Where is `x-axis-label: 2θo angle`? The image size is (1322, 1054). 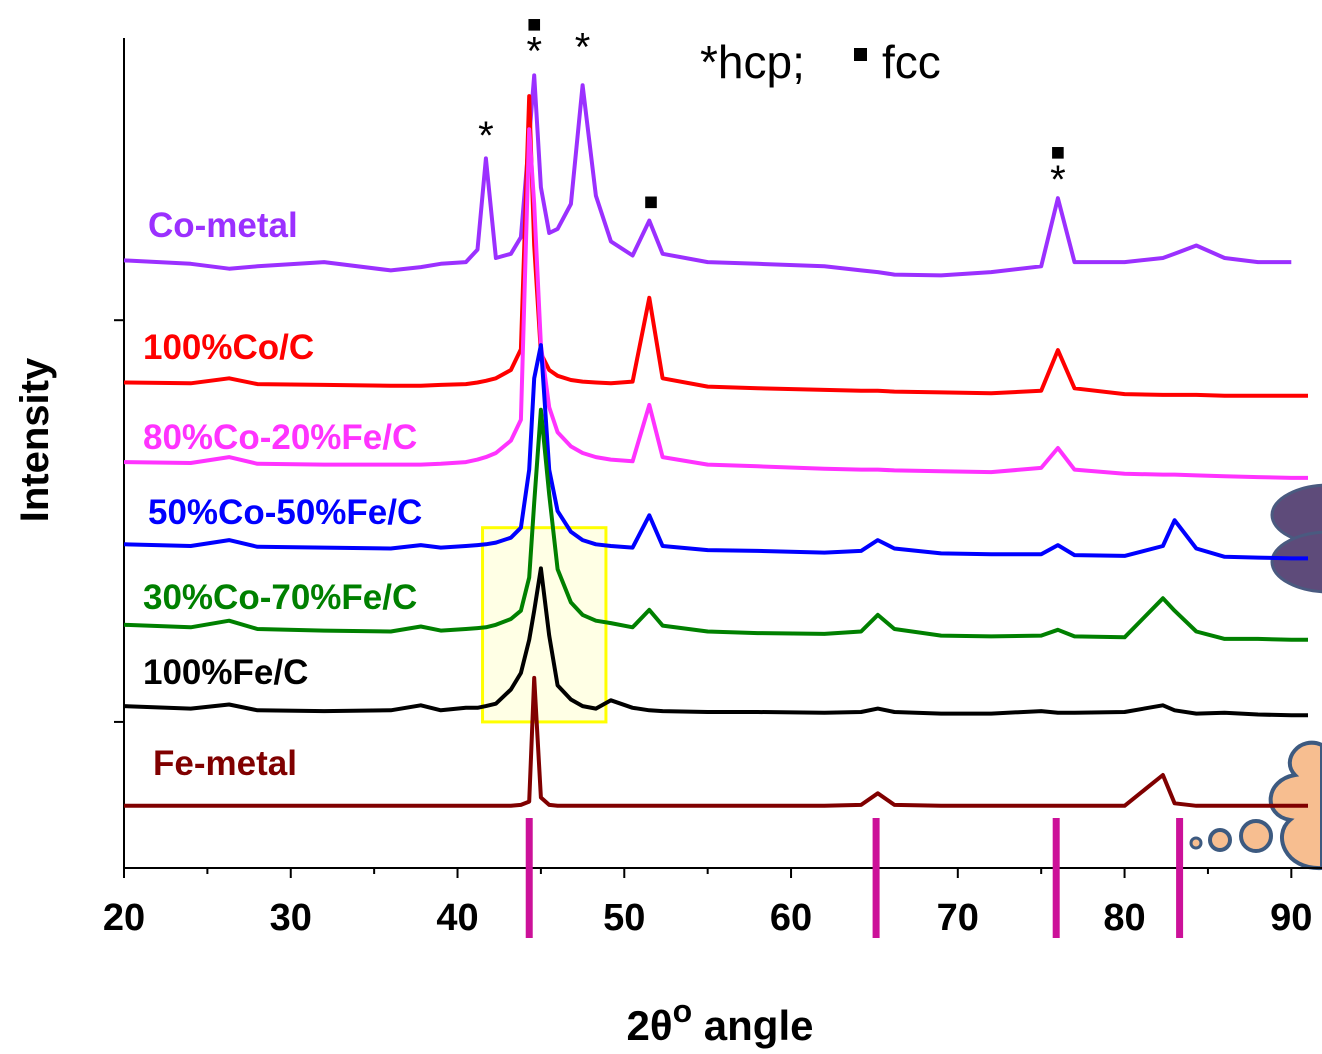
x-axis-label: 2θo angle is located at coordinates (720, 1021).